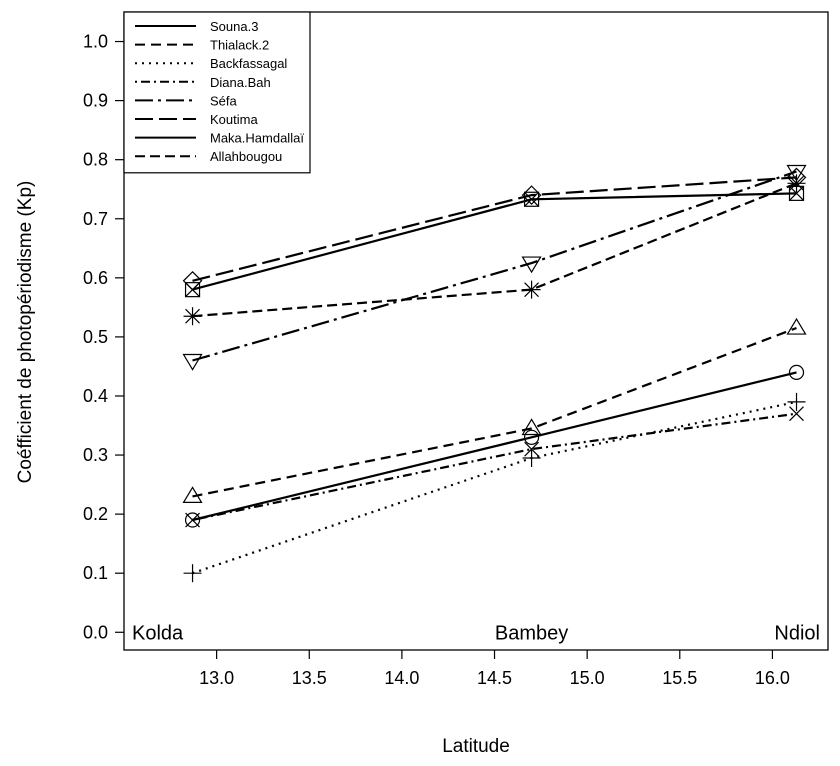 The height and width of the screenshot is (766, 840). I want to click on legend-label: Allahbougou, so click(246, 156).